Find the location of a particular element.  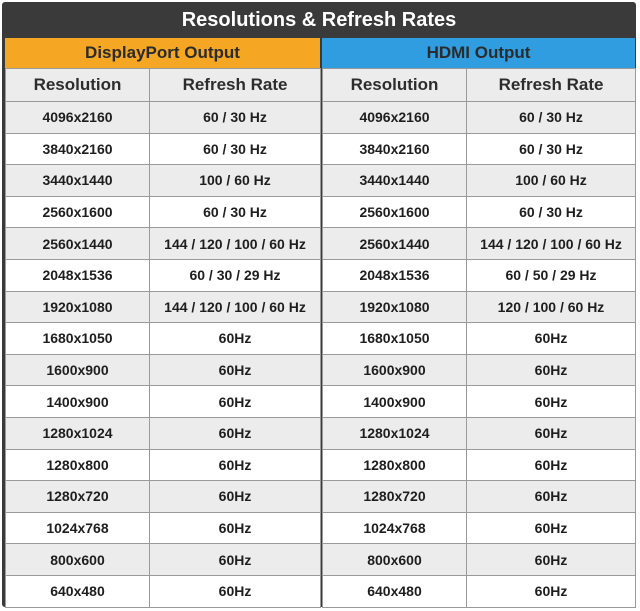

hdmi-table-row: 4096x2160 60 / 30 Hz is located at coordinates (479, 117).